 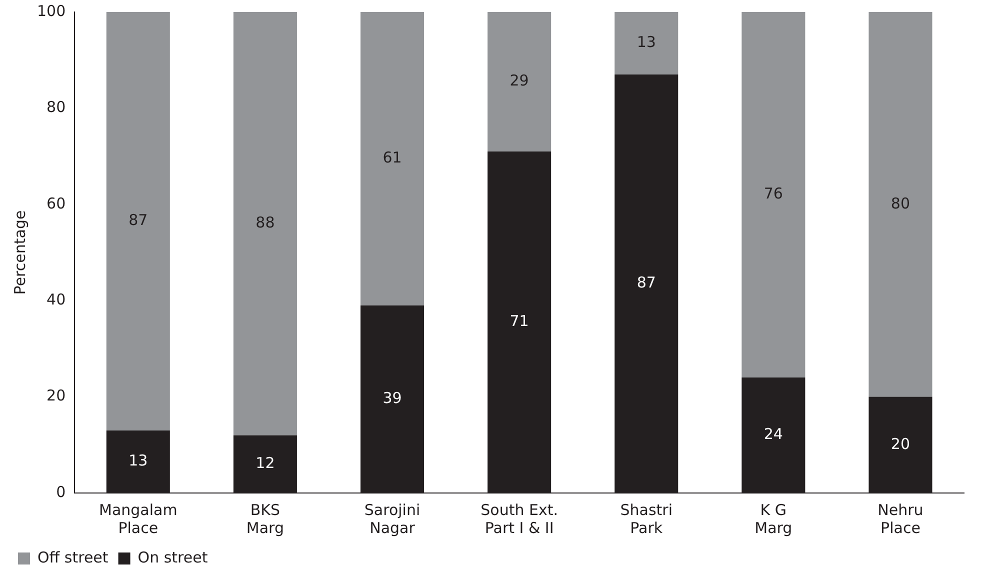 I want to click on x-tick-label: BKS Marg, so click(x=265, y=518).